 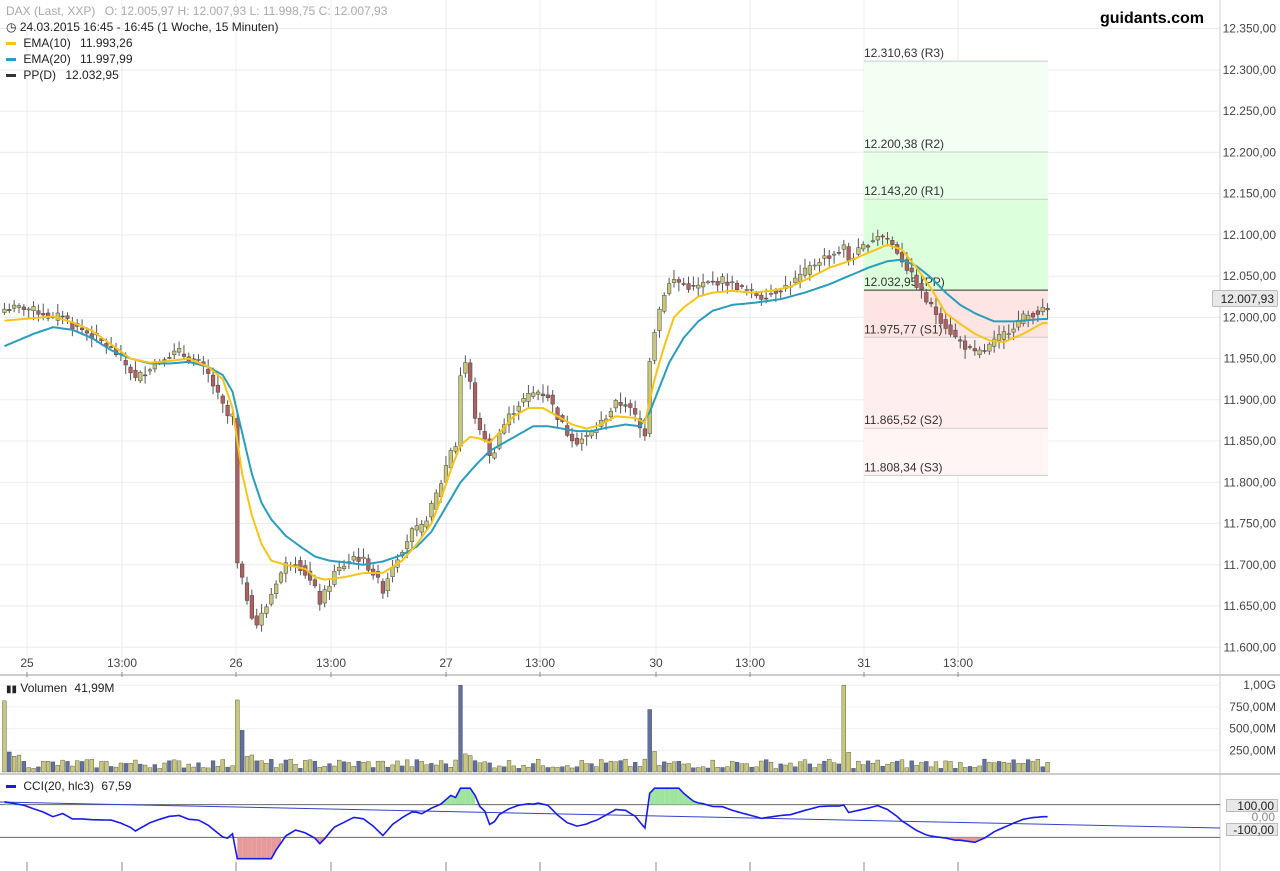 What do you see at coordinates (662, 796) in the screenshot?
I see `cci-overbought-fill` at bounding box center [662, 796].